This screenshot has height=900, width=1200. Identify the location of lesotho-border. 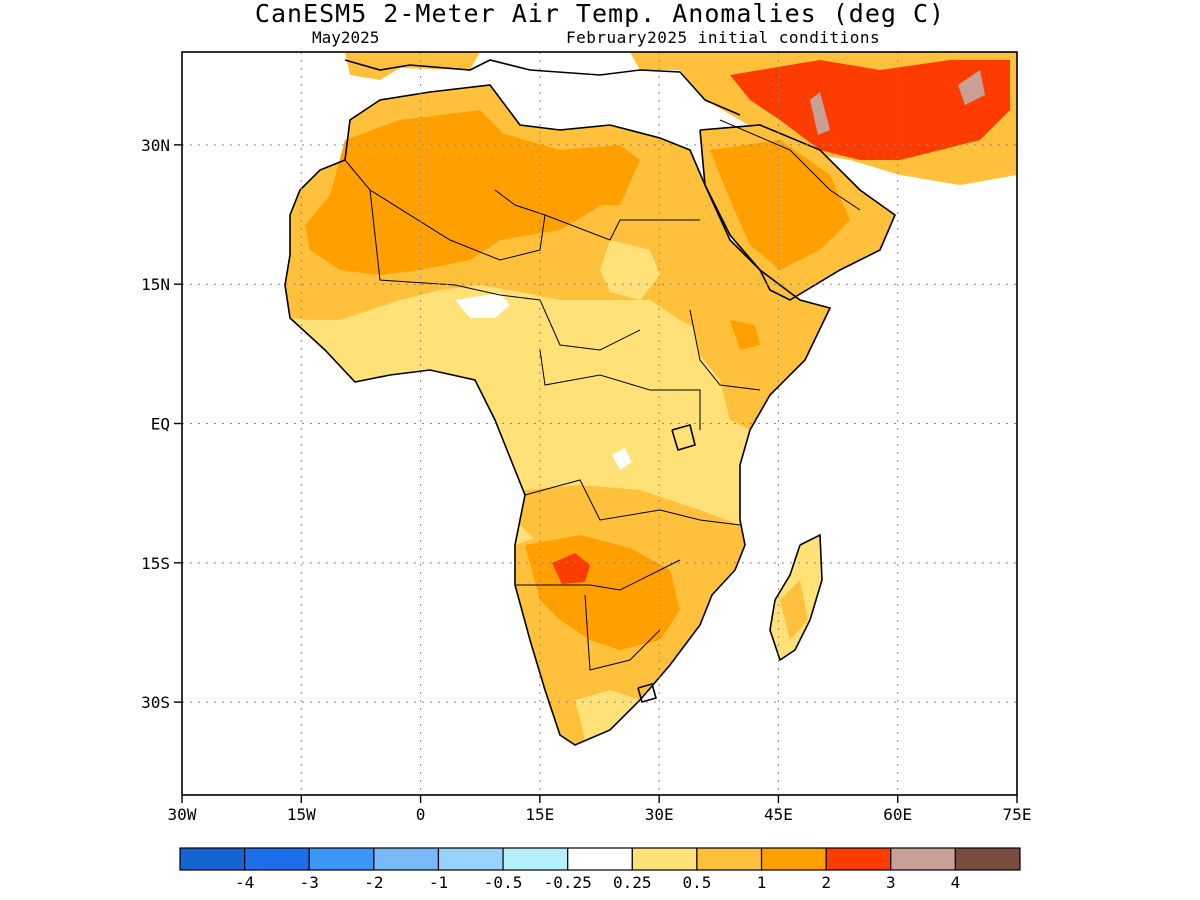
(647, 693).